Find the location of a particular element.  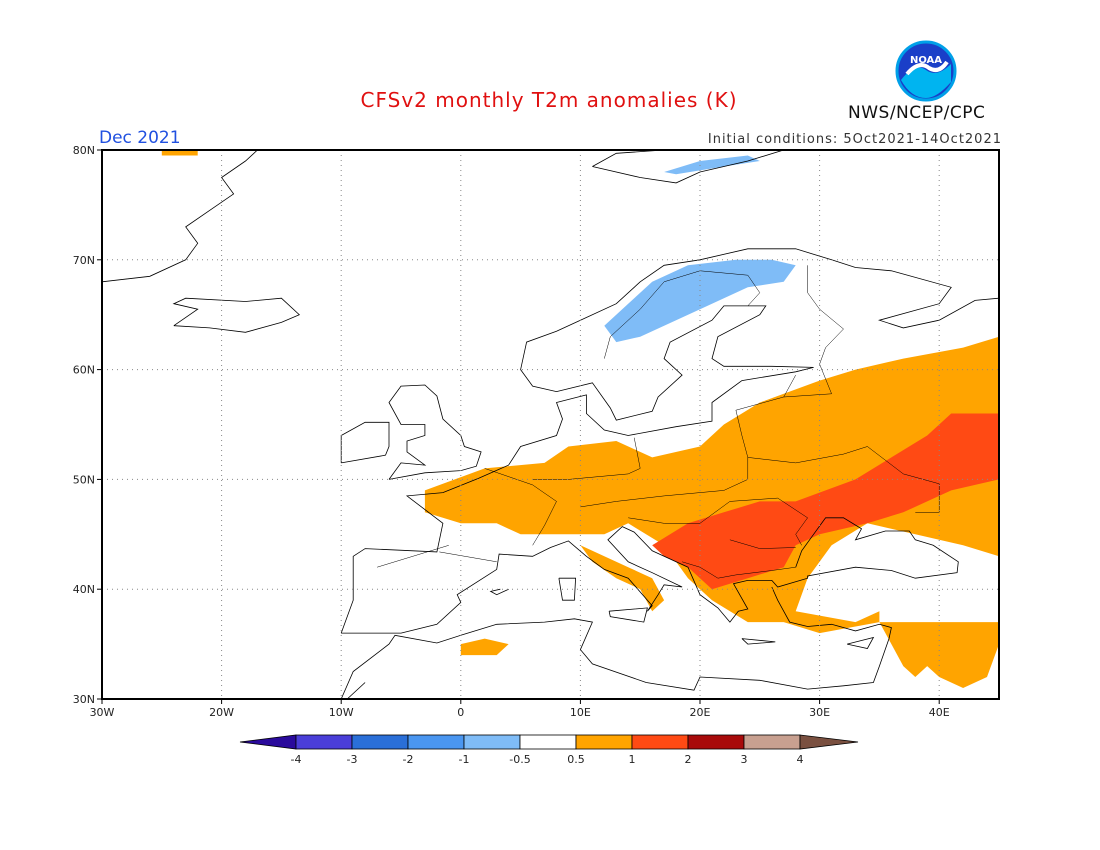

lat-tick-label: 50N is located at coordinates (84, 479).